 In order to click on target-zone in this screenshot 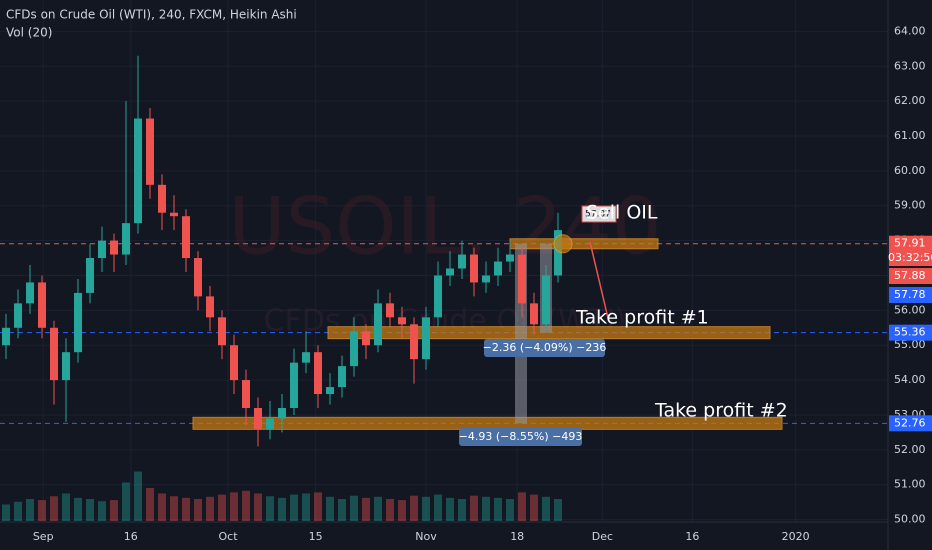, I will do `click(584, 244)`.